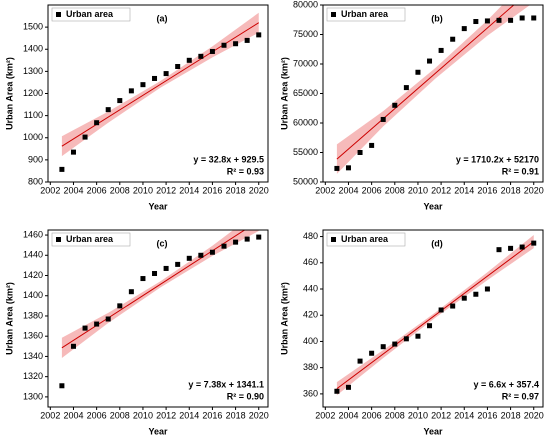 This screenshot has height=445, width=550. Describe the element at coordinates (325, 415) in the screenshot. I see `x-tick-label: 2002` at that location.